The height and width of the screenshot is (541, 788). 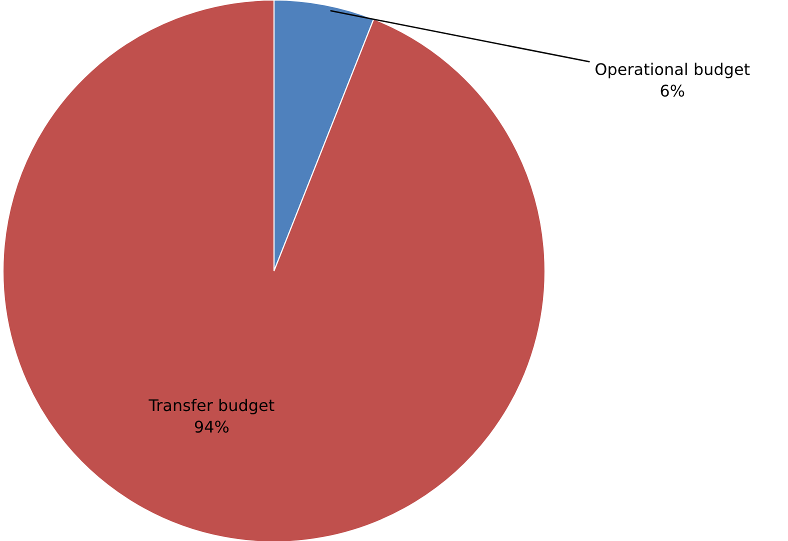 I want to click on slice-label: Operational budget, so click(x=673, y=70).